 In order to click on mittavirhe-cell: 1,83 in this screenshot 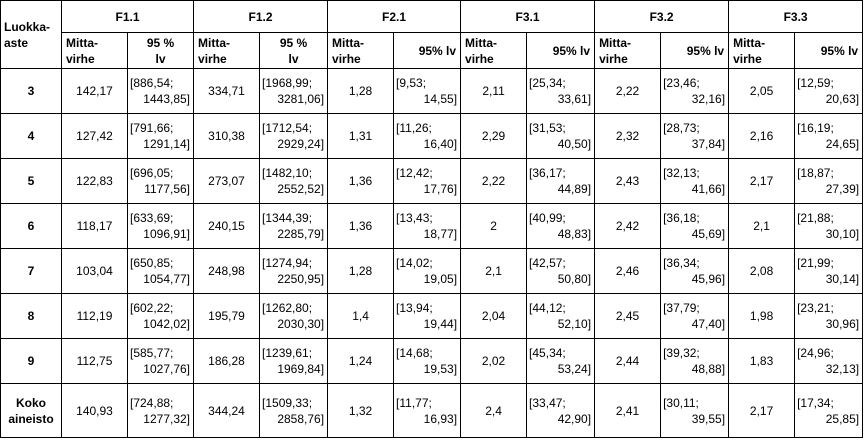, I will do `click(762, 361)`.